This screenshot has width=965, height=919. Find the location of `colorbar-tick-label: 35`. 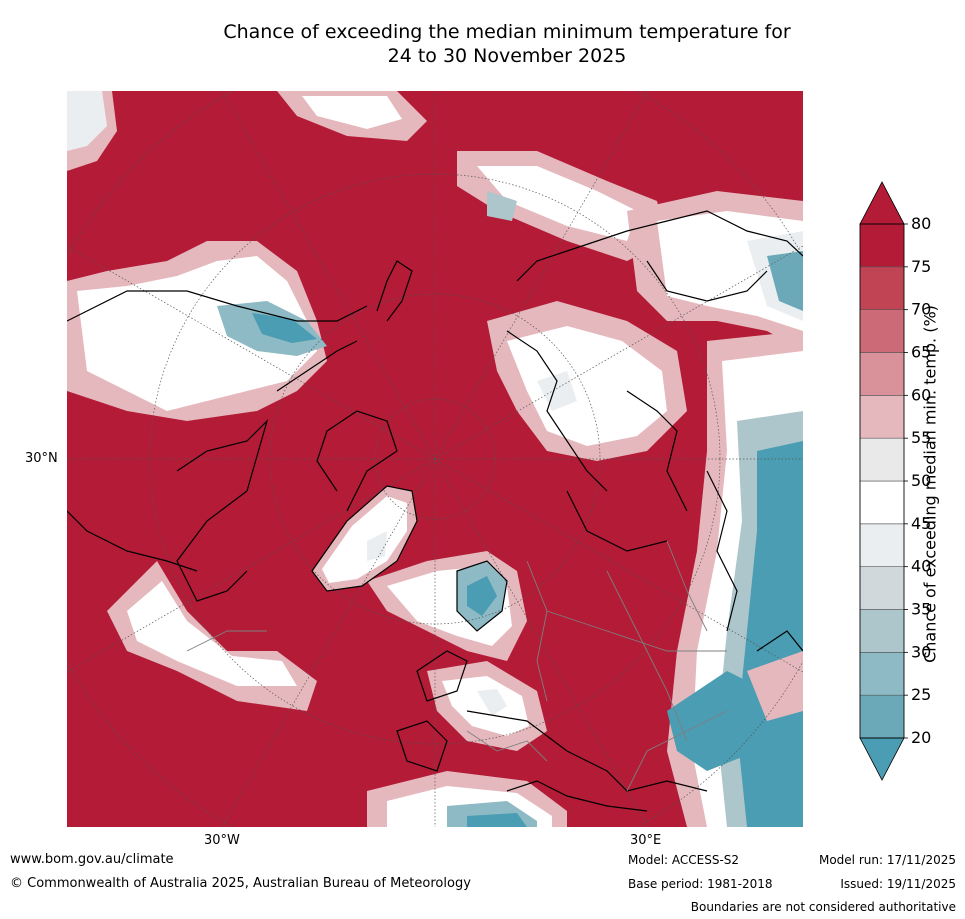

colorbar-tick-label: 35 is located at coordinates (921, 609).